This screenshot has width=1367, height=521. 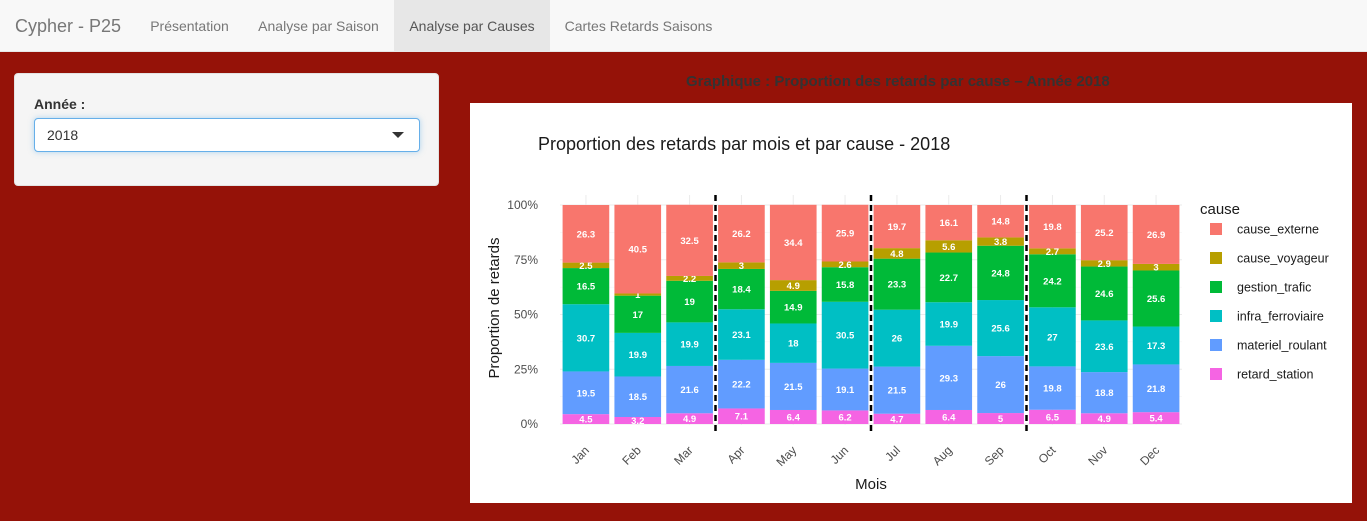 I want to click on bar-value-label: 7.1, so click(x=742, y=417).